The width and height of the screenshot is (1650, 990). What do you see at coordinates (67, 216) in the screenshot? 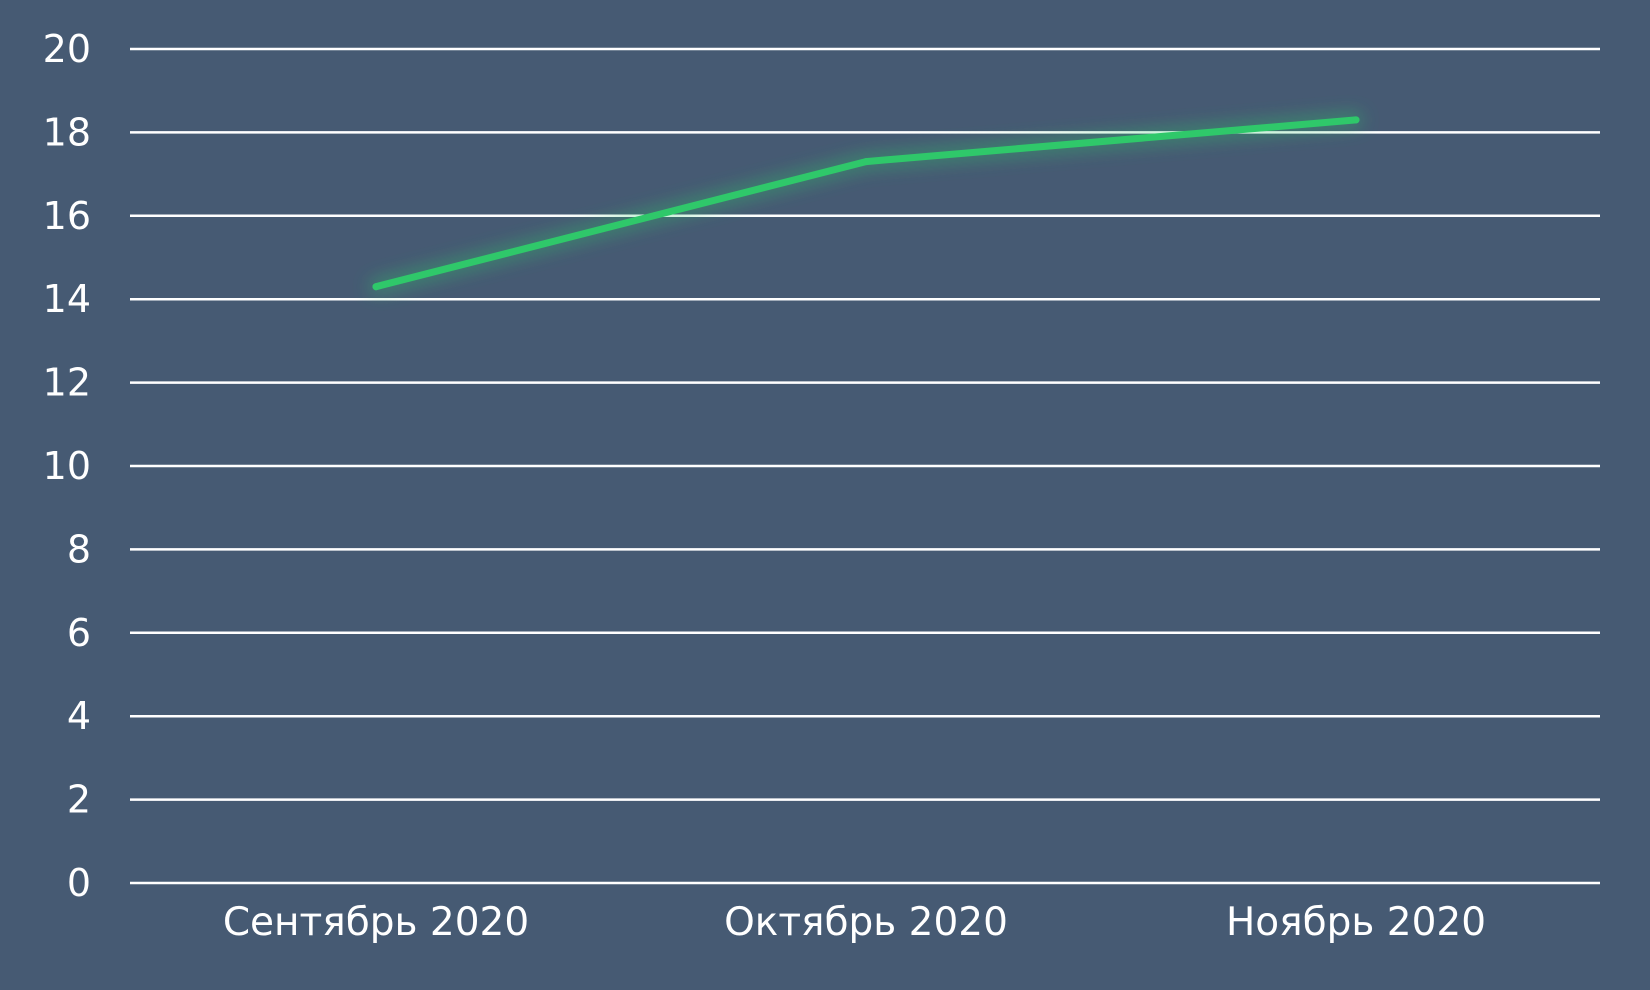
I see `y-tick-label: 16` at bounding box center [67, 216].